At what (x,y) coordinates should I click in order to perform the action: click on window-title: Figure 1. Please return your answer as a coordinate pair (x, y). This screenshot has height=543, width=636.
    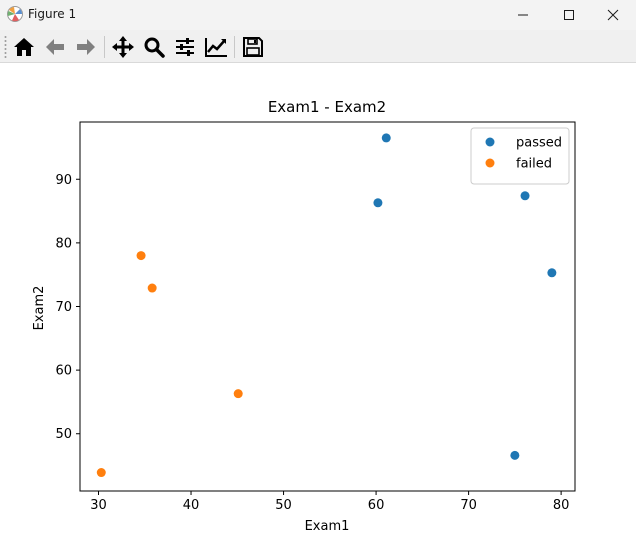
    Looking at the image, I should click on (52, 14).